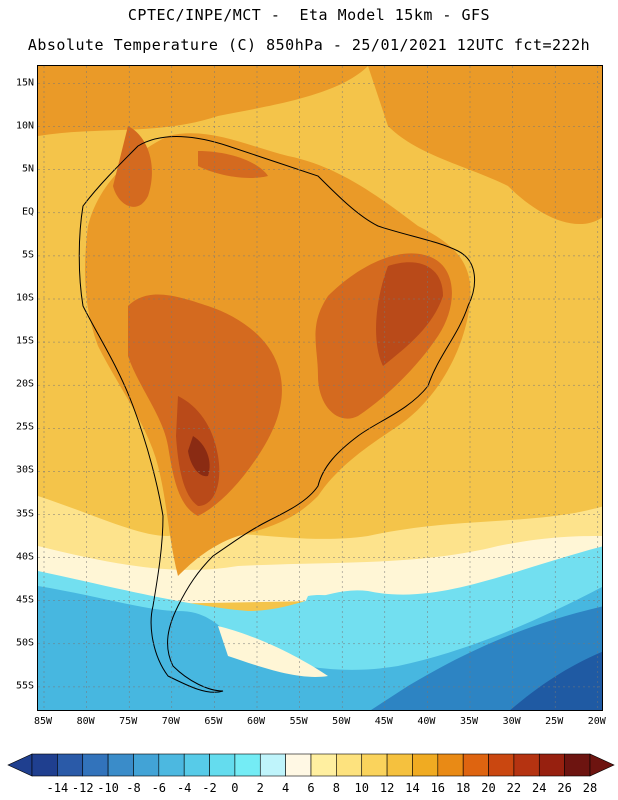 This screenshot has width=618, height=800. I want to click on lon-tick-label: 30W, so click(511, 721).